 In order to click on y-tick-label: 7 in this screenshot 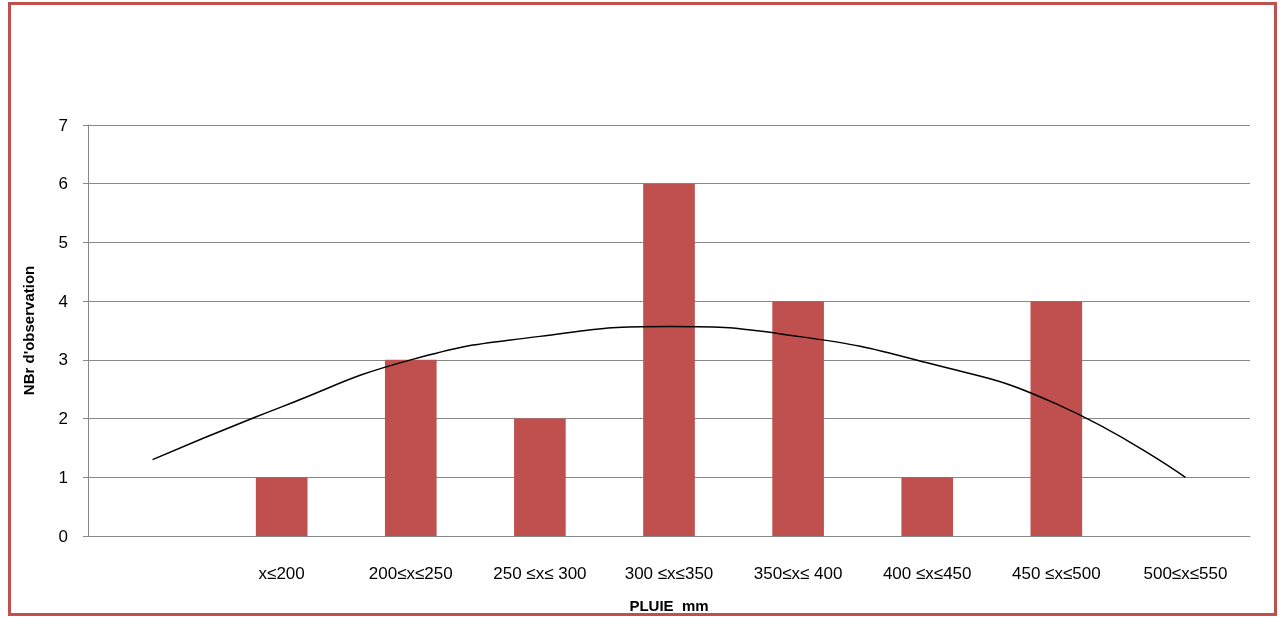, I will do `click(63, 125)`.